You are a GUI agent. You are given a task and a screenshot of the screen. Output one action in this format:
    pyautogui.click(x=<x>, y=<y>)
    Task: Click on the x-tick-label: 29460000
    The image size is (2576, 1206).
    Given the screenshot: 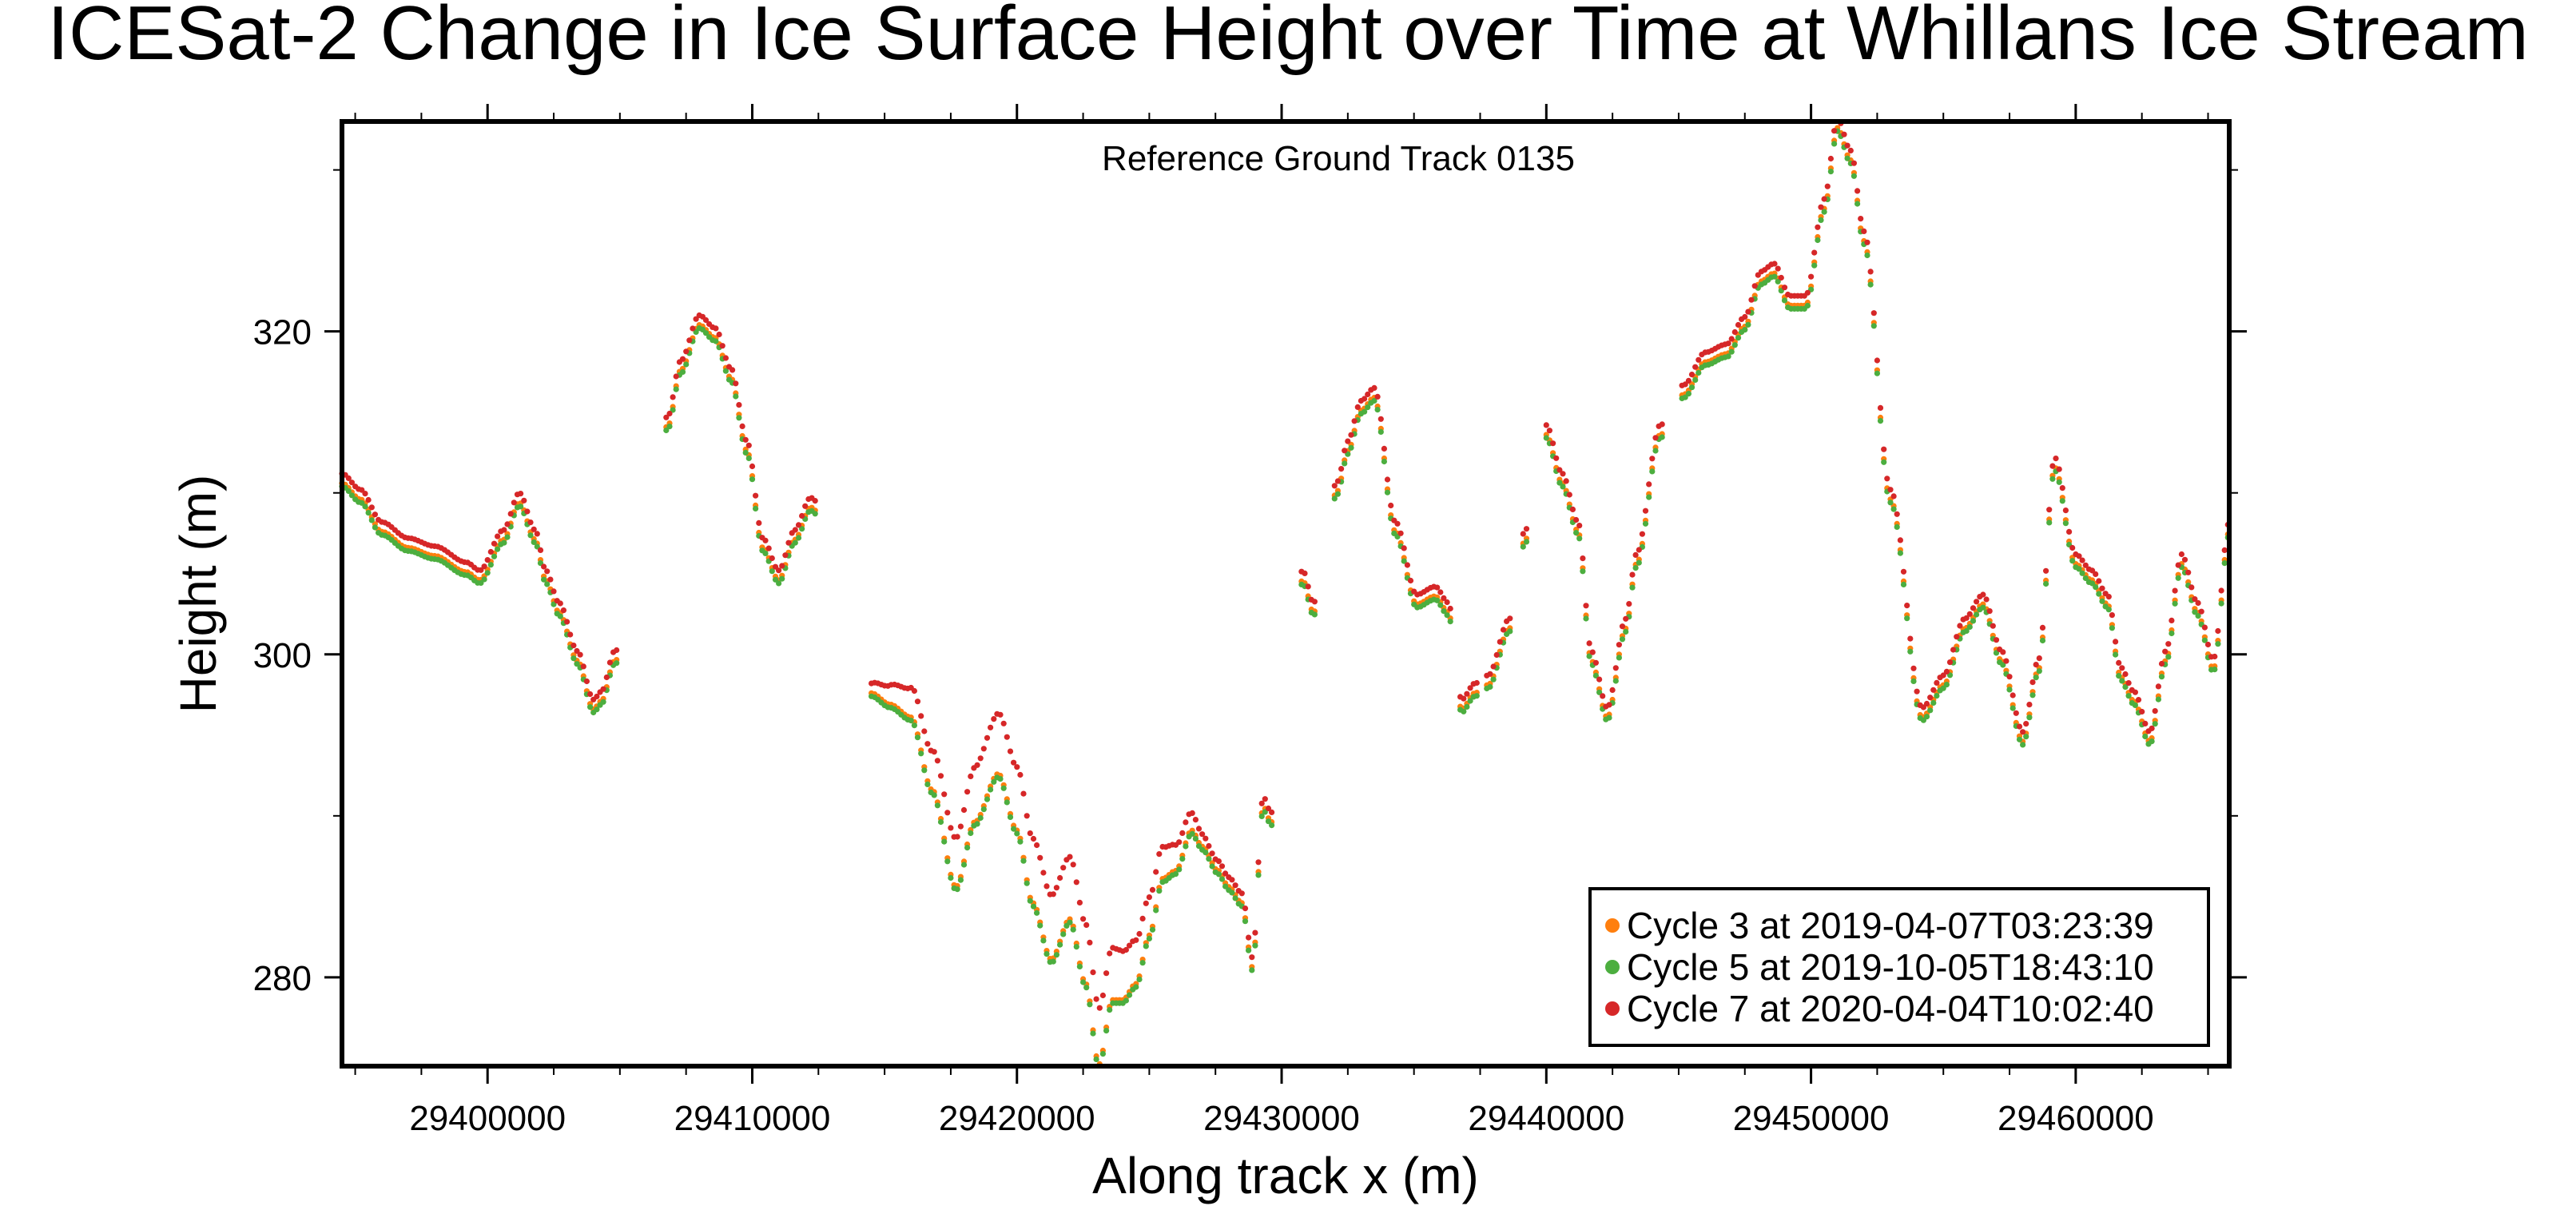 What is the action you would take?
    pyautogui.click(x=2076, y=1118)
    